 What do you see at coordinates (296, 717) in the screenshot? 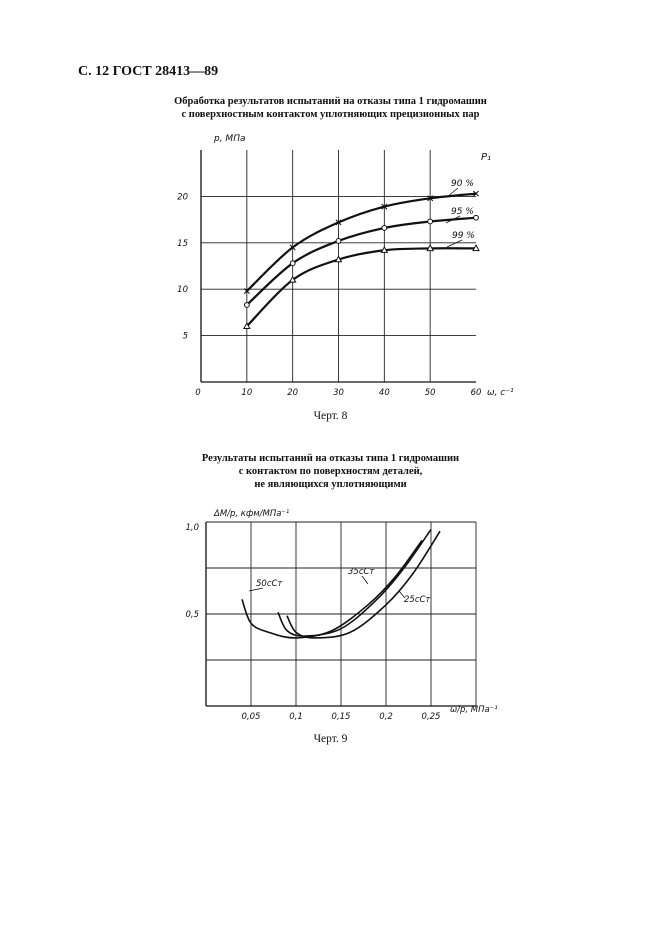
I see `chart2-x-tick-label: 0,1` at bounding box center [296, 717].